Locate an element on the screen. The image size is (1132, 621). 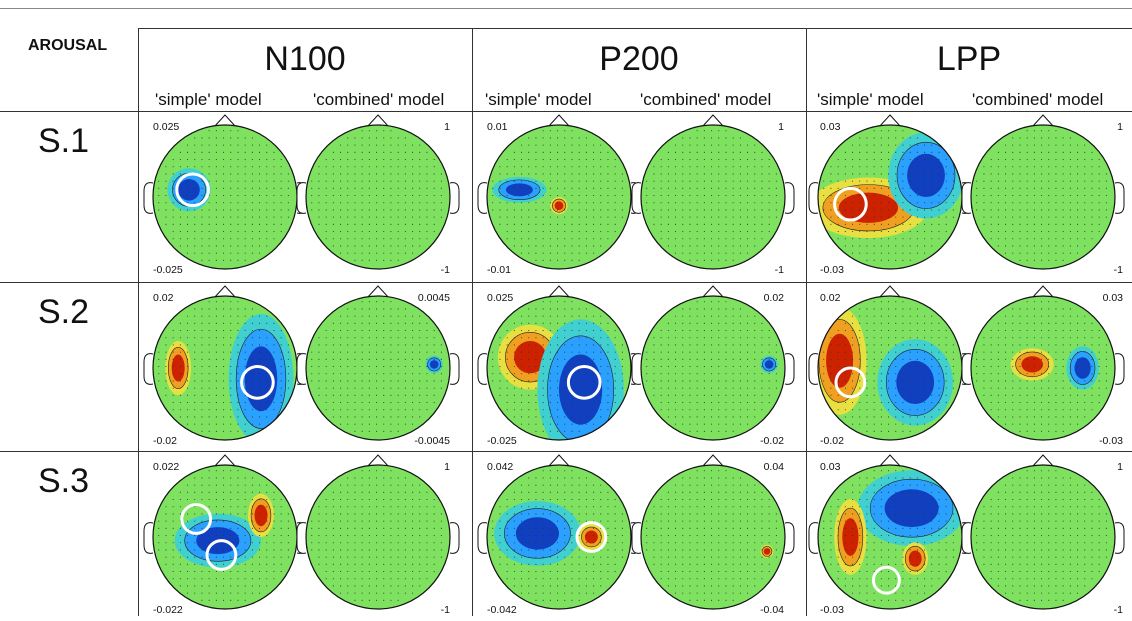
scale-max-label: 0.02 is located at coordinates (774, 298).